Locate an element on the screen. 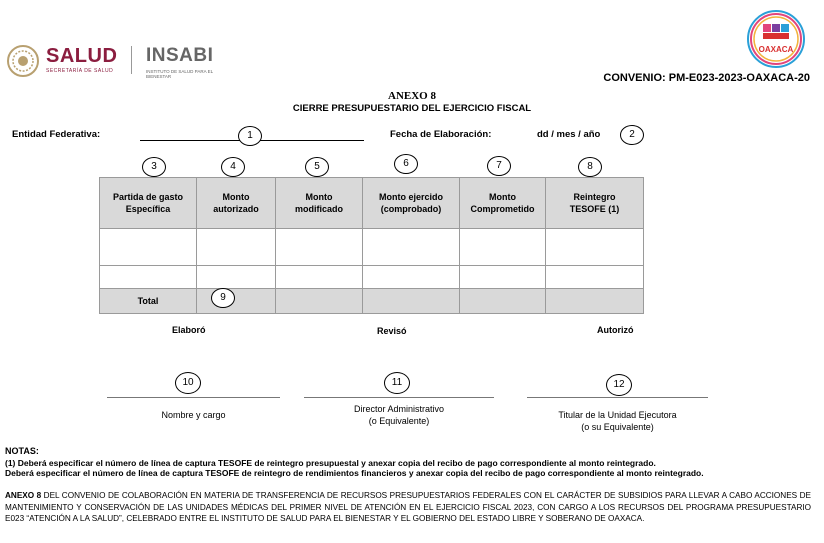 Image resolution: width=824 pixels, height=543 pixels. entidad-label: Entidad Federativa: is located at coordinates (56, 134).